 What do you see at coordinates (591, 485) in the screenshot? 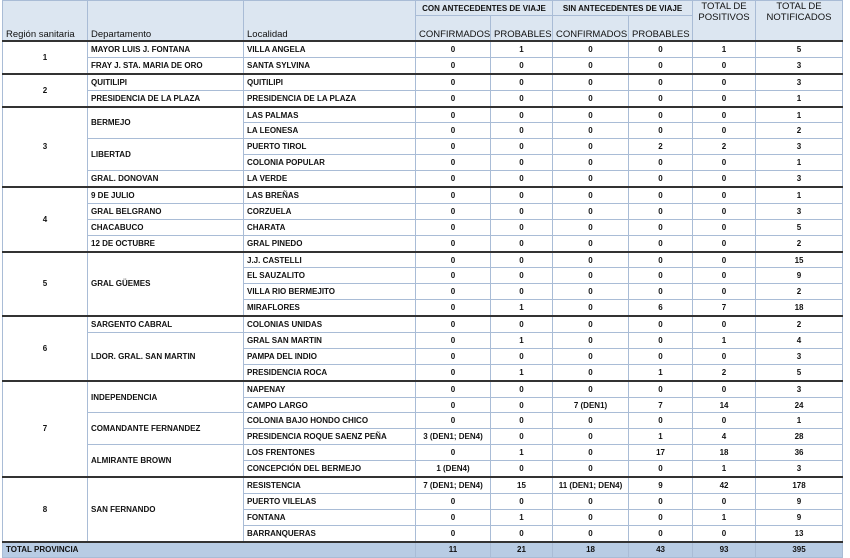
I see `value-cell: 11 (DEN1; DEN4)` at bounding box center [591, 485].